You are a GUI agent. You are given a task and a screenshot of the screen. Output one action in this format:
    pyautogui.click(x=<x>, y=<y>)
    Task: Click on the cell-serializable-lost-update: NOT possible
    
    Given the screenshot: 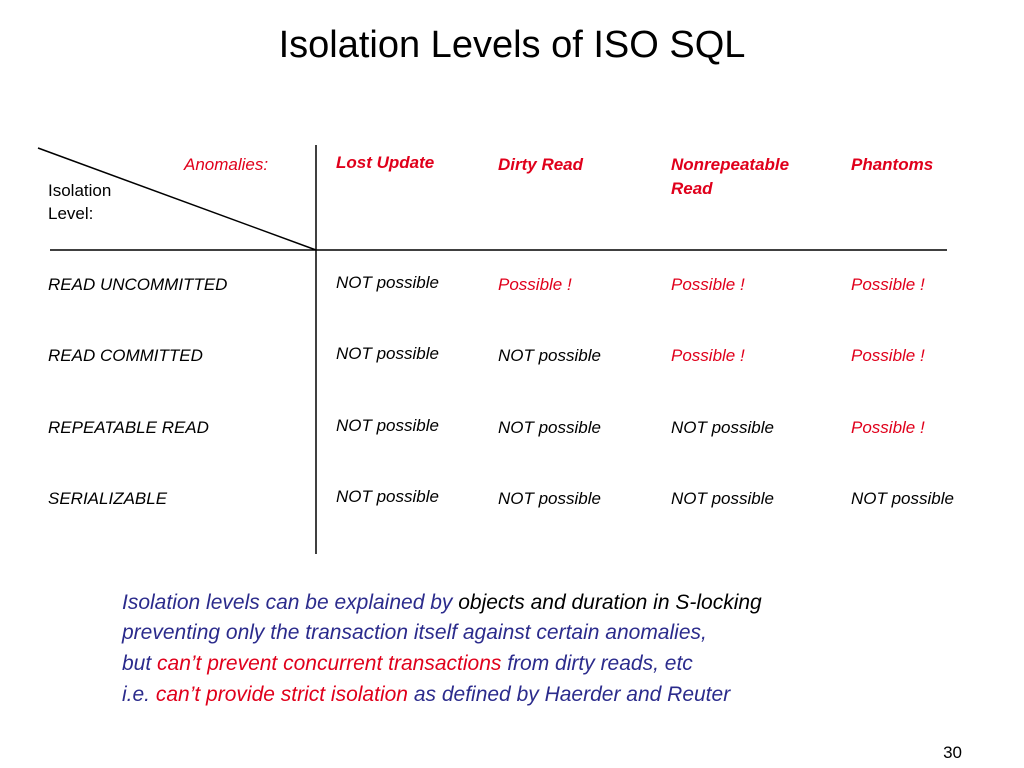 What is the action you would take?
    pyautogui.click(x=387, y=496)
    